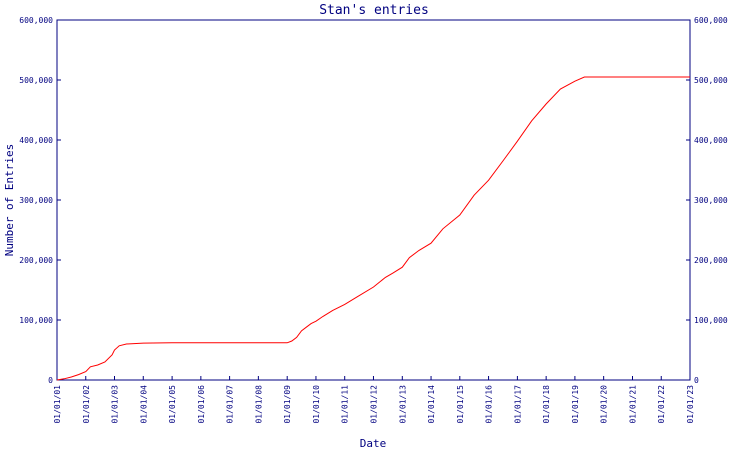 The height and width of the screenshot is (450, 750). I want to click on x-tick-label: 01/01/09, so click(287, 404).